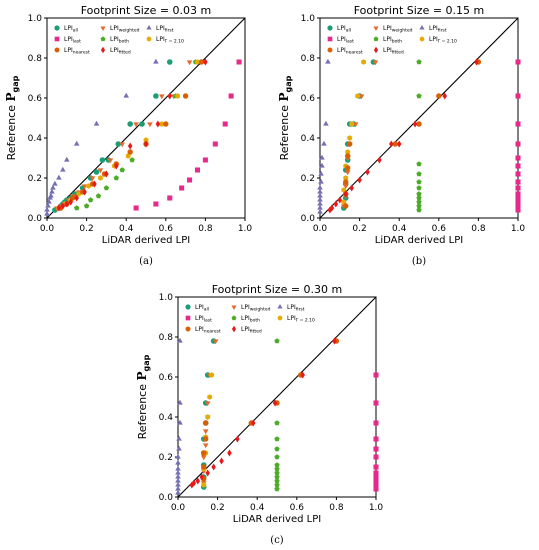  Describe the element at coordinates (419, 118) in the screenshot. I see `one-to-one-line` at that location.